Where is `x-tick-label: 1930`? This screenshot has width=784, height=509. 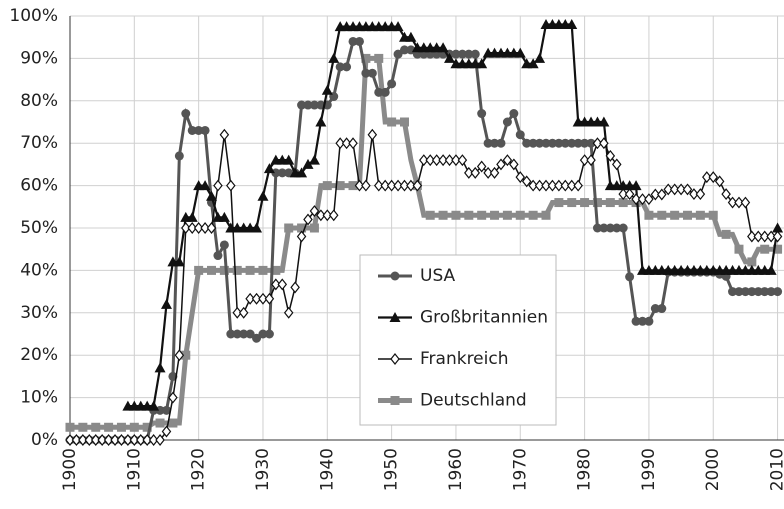 x-tick-label: 1930 is located at coordinates (263, 469).